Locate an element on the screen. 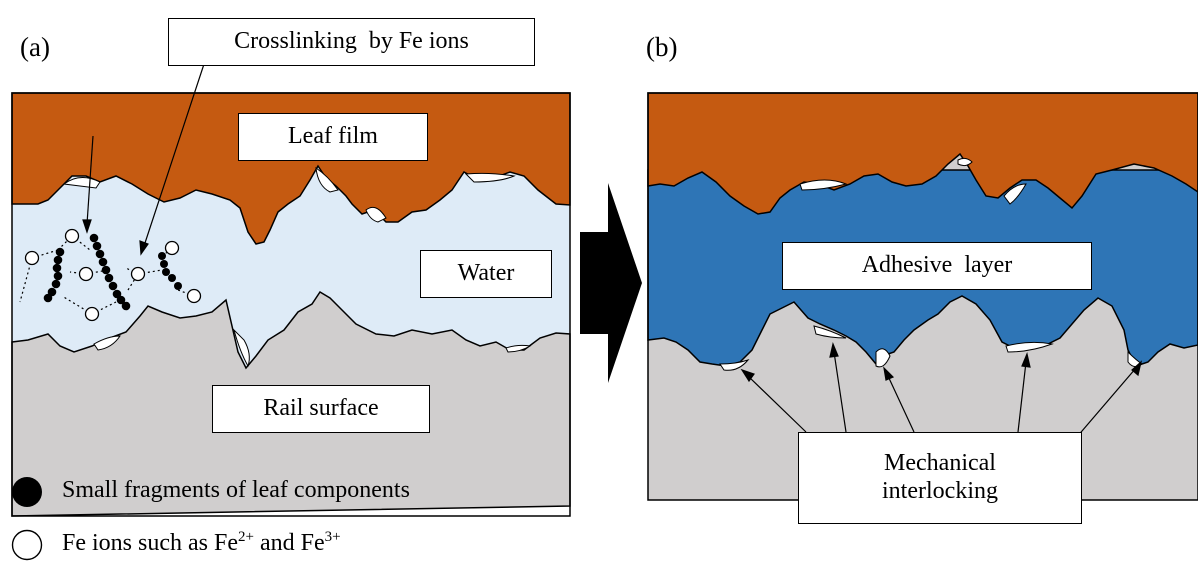 The width and height of the screenshot is (1198, 570). leaf-fragment-chains is located at coordinates (112, 272).